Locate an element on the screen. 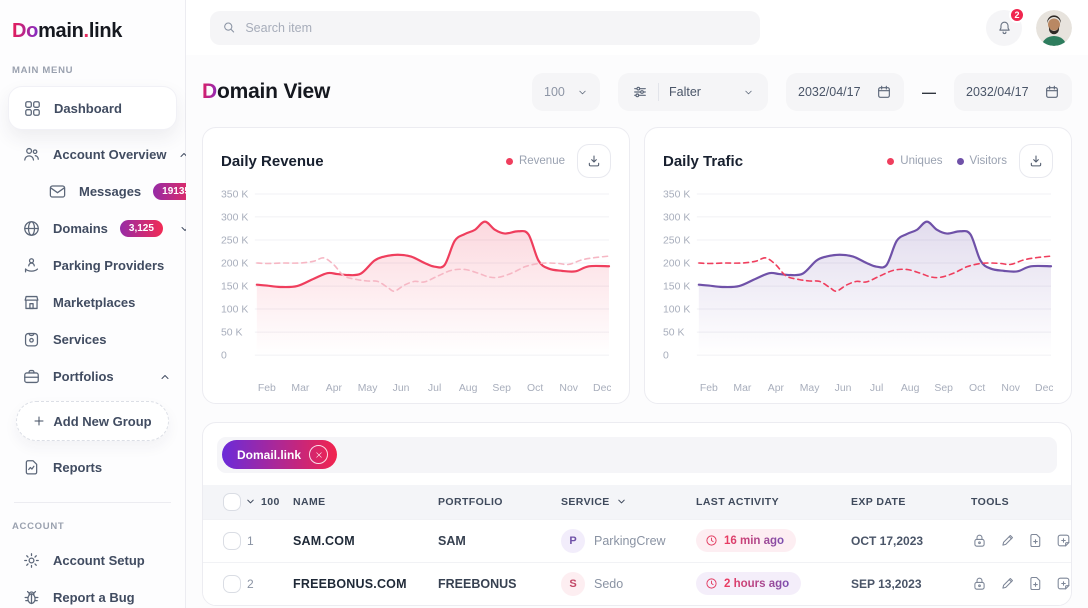 This screenshot has width=1088, height=608. page-size-select: 100 is located at coordinates (566, 92).